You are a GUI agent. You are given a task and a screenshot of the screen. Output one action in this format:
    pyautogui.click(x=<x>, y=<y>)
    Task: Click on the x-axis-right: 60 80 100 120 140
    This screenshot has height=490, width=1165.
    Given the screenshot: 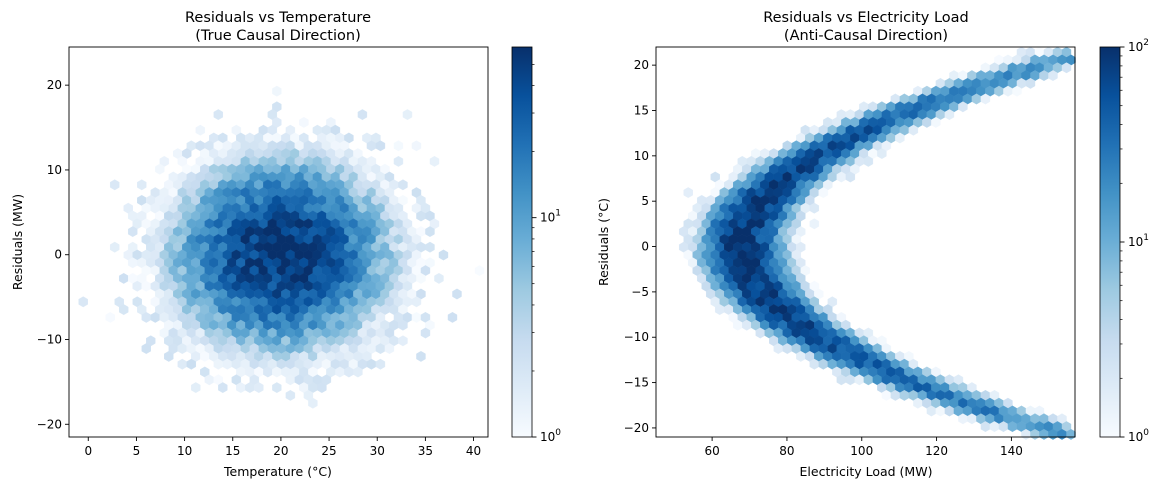 What is the action you would take?
    pyautogui.click(x=863, y=447)
    